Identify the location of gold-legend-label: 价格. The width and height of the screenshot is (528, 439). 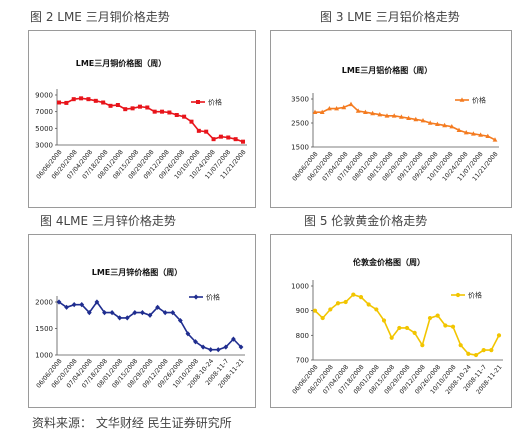
(475, 295).